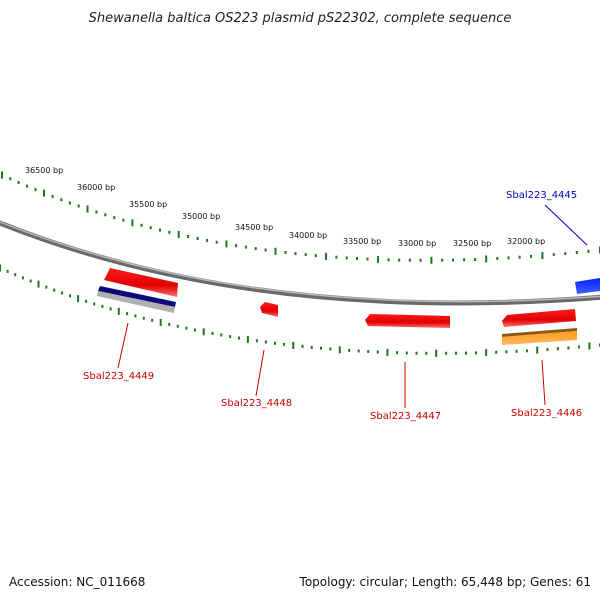 This screenshot has height=600, width=600. I want to click on gene-label-sbal223-4449: Sbal223_4449, so click(118, 376).